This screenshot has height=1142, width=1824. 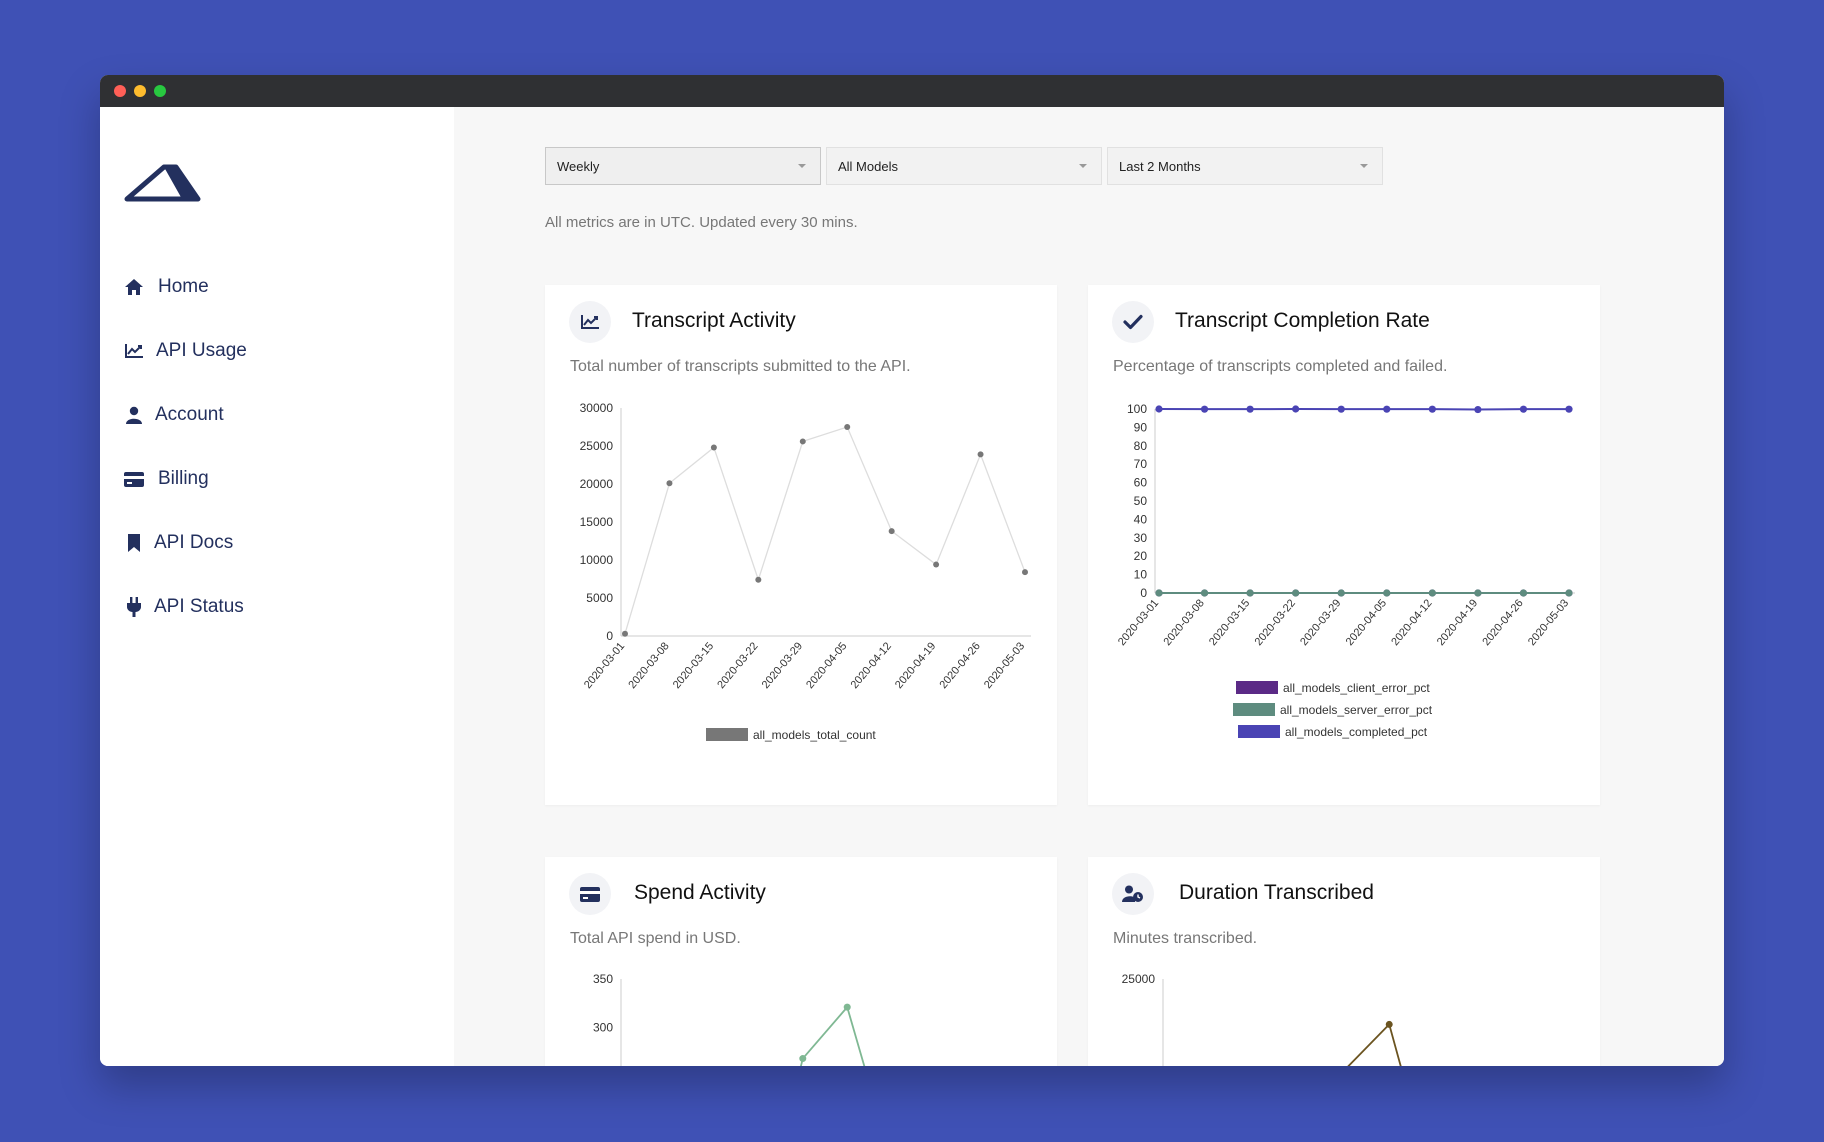 I want to click on sidebar-item-api-docs: API Docs, so click(x=274, y=543).